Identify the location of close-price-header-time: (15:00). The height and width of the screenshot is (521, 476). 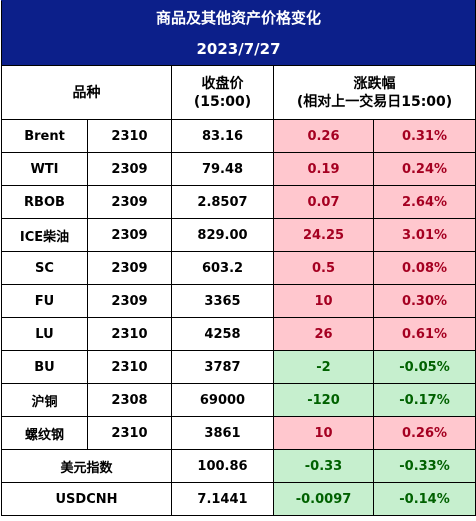
(222, 101).